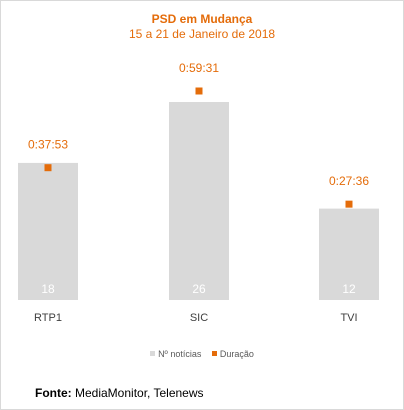 Image resolution: width=404 pixels, height=410 pixels. I want to click on duration-marker-rtp1, so click(48, 168).